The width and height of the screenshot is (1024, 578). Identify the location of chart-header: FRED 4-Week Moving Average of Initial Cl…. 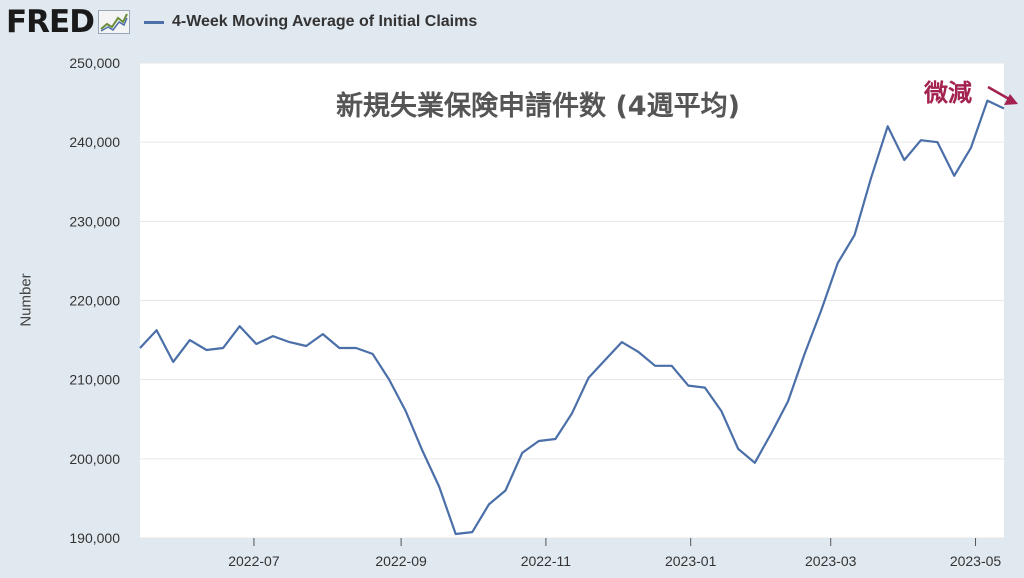
(512, 22).